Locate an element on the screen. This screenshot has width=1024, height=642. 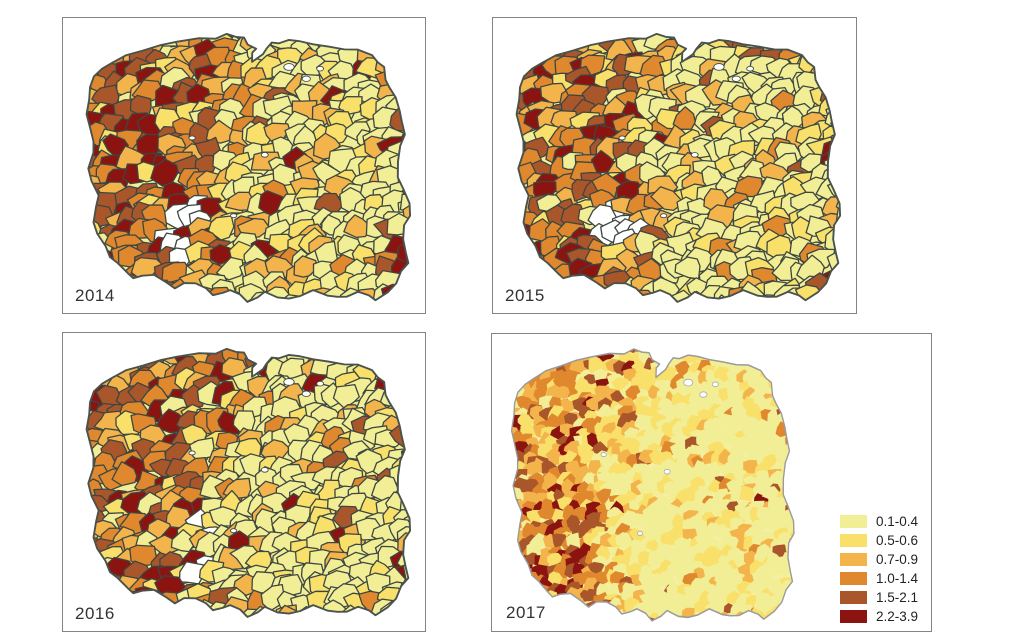
legend-label: 2.2-3.9 is located at coordinates (897, 616).